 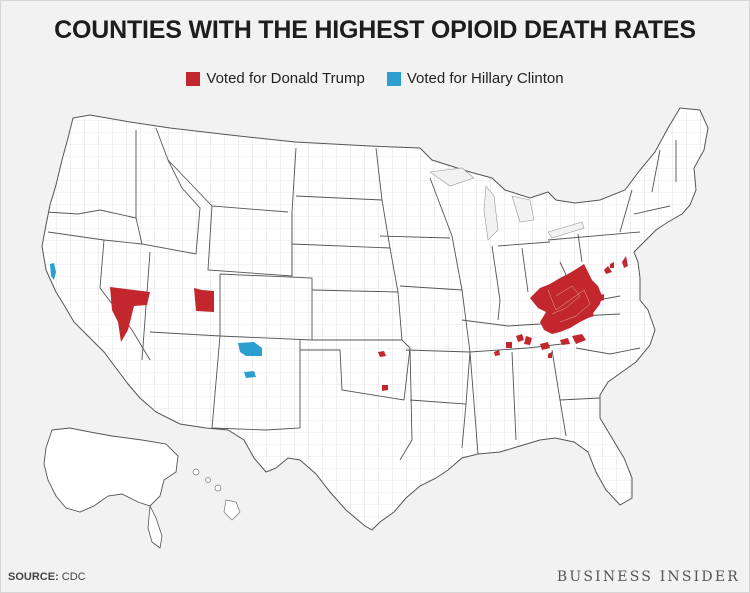 What do you see at coordinates (569, 304) in the screenshot?
I see `appalachia-county-lines` at bounding box center [569, 304].